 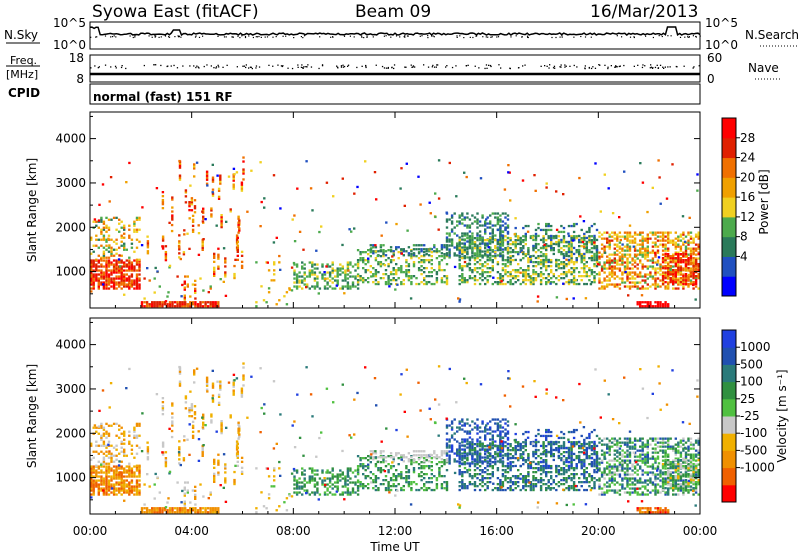 I want to click on noise-strip: 10^5 10^0 10^5 10^0 N.Sky N.Search, so click(x=401, y=34).